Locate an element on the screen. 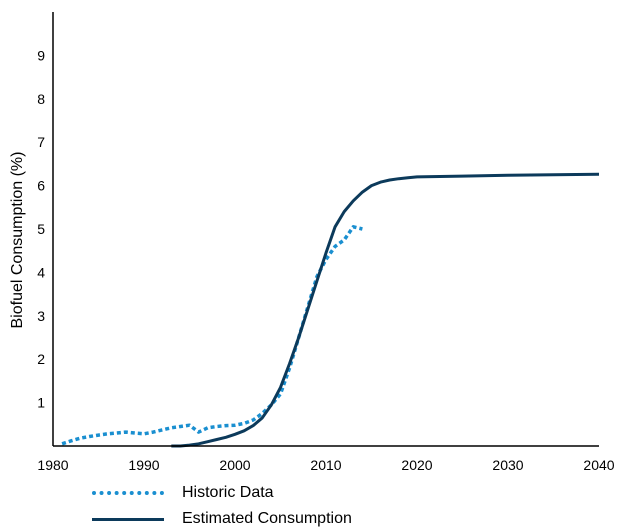 The width and height of the screenshot is (620, 532). y-tick-label: 4 is located at coordinates (41, 272).